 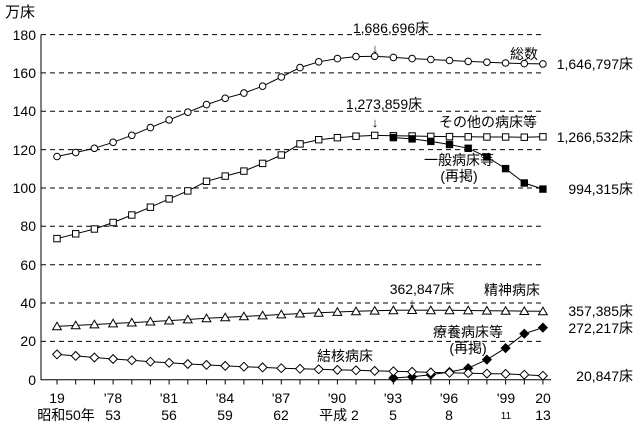 What do you see at coordinates (543, 398) in the screenshot?
I see `x-axis-year-label-west: 20` at bounding box center [543, 398].